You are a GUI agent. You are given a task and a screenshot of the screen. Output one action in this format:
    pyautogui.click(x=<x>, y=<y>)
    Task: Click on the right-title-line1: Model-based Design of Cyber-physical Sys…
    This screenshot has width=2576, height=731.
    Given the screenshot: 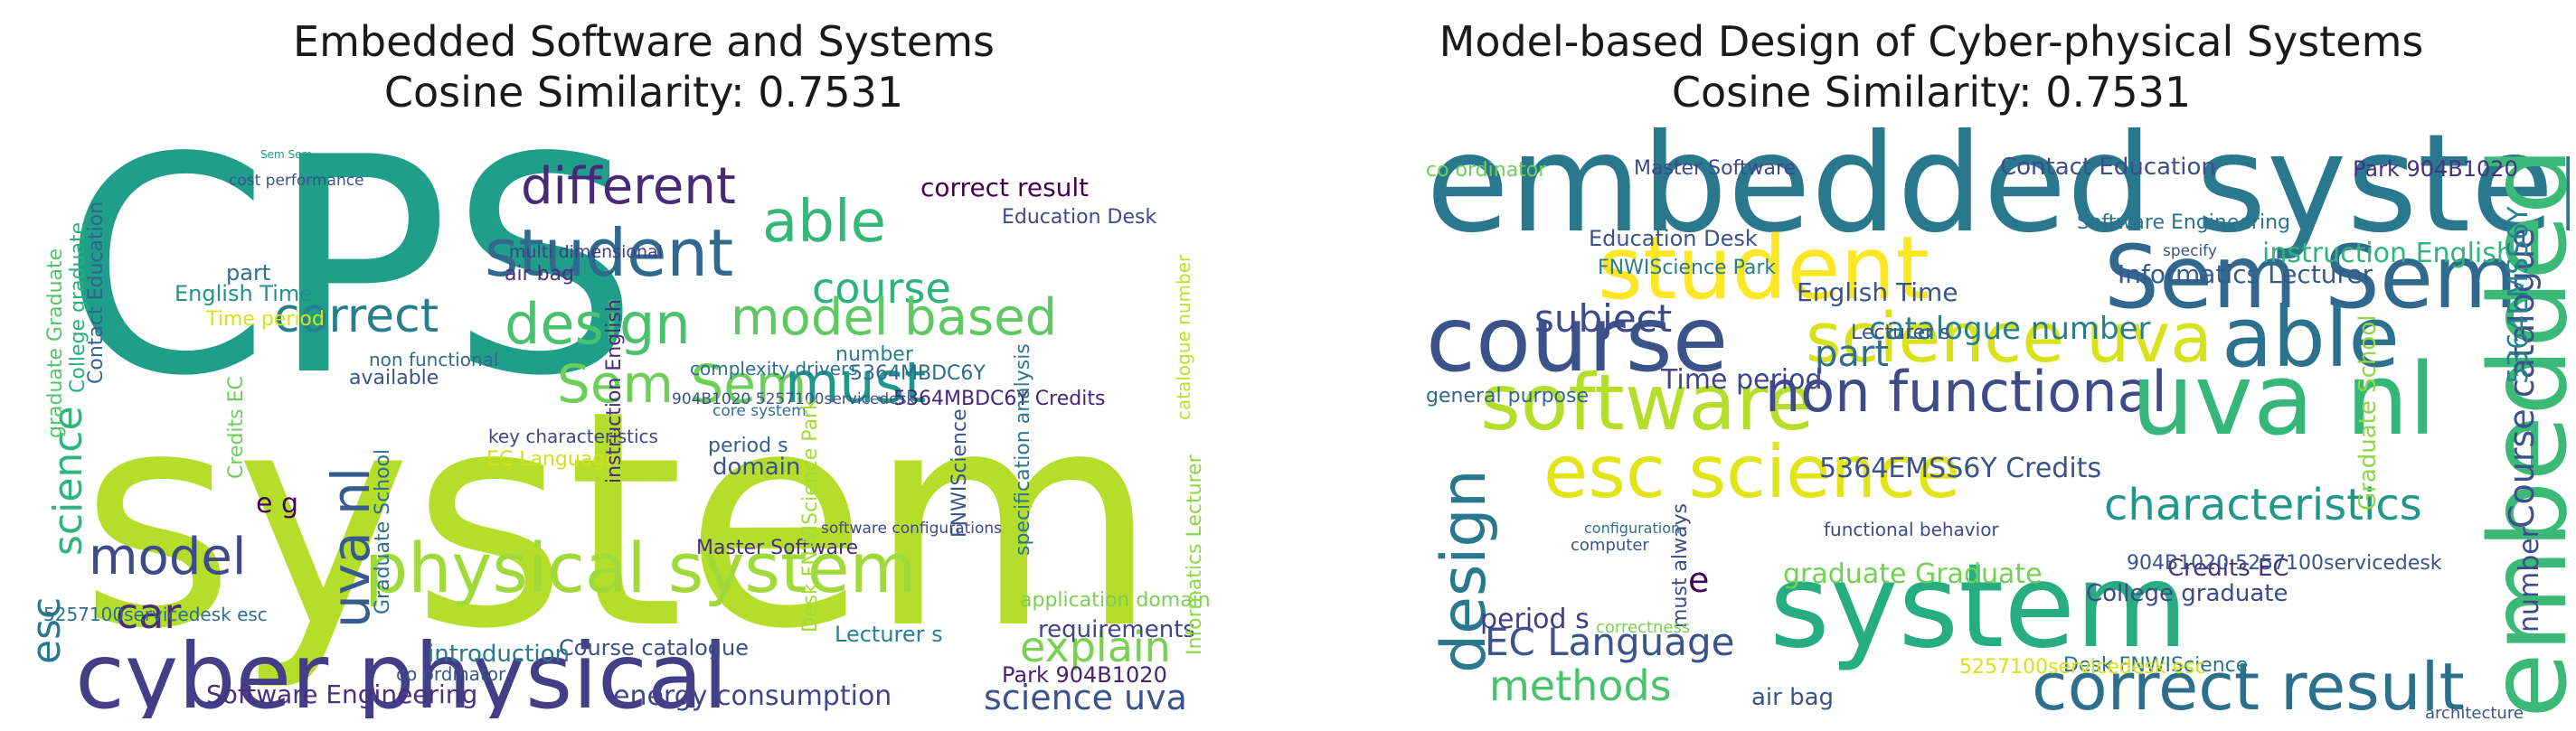 What is the action you would take?
    pyautogui.click(x=1931, y=41)
    